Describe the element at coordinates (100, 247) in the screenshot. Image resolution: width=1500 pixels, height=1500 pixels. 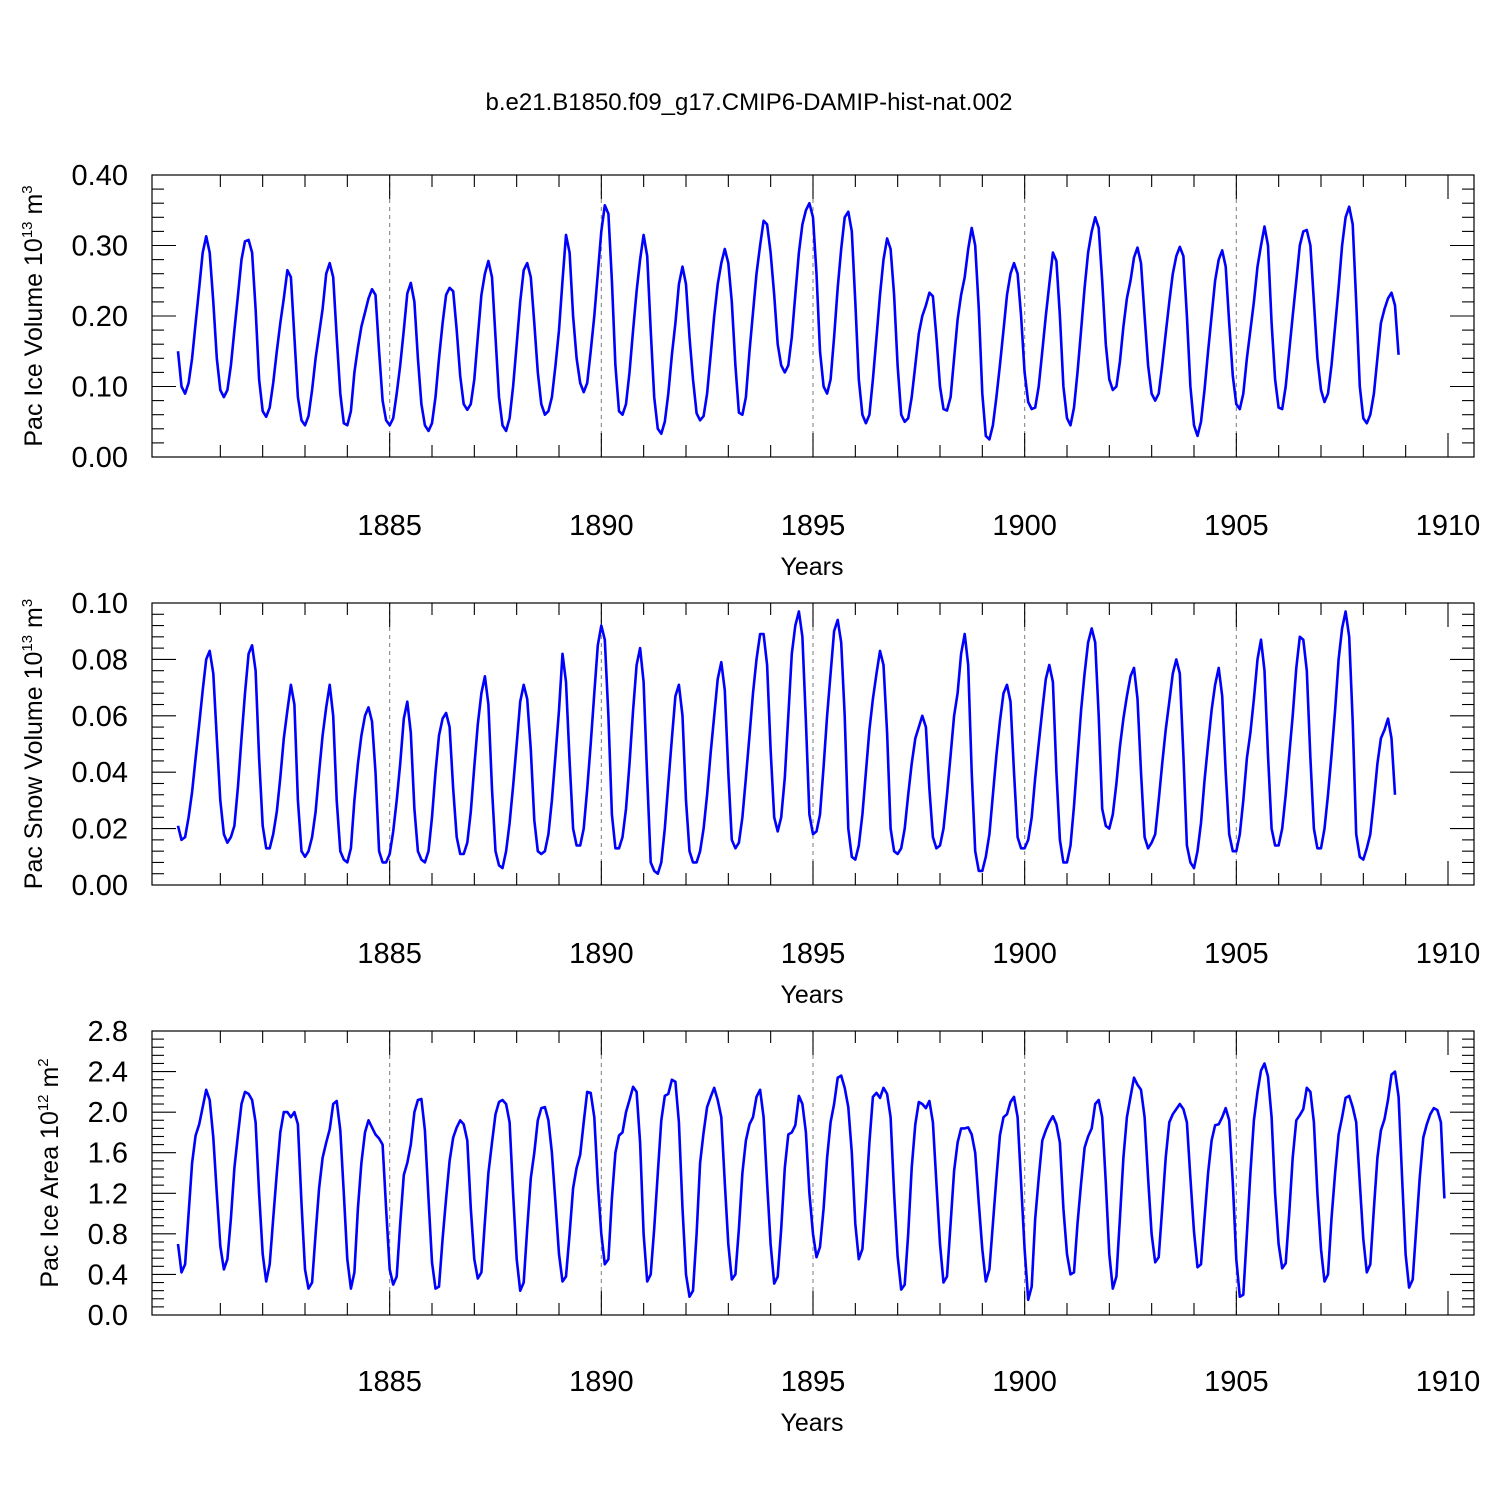
I see `y-tick-label: 0.30` at that location.